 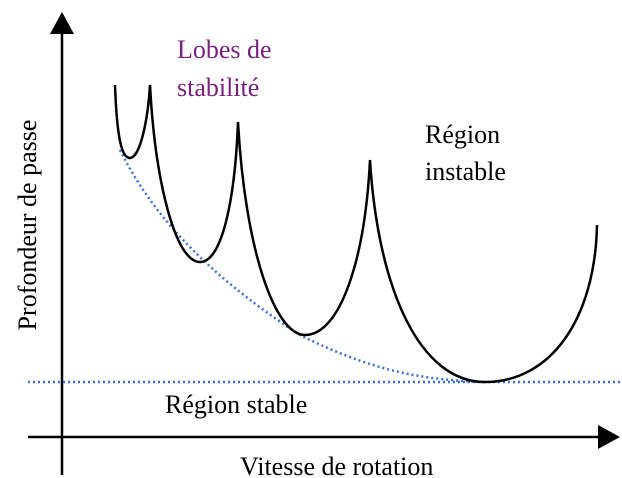 I want to click on stable-label: Région stable, so click(x=236, y=404).